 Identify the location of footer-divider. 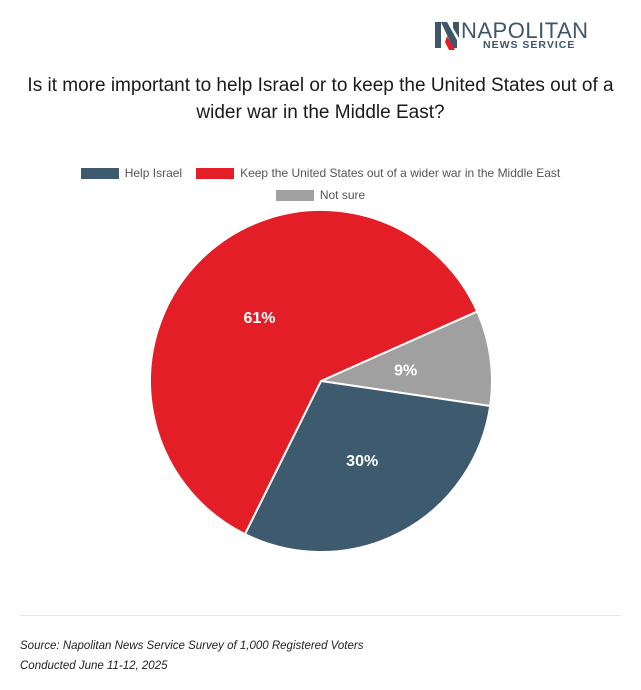
(320, 615).